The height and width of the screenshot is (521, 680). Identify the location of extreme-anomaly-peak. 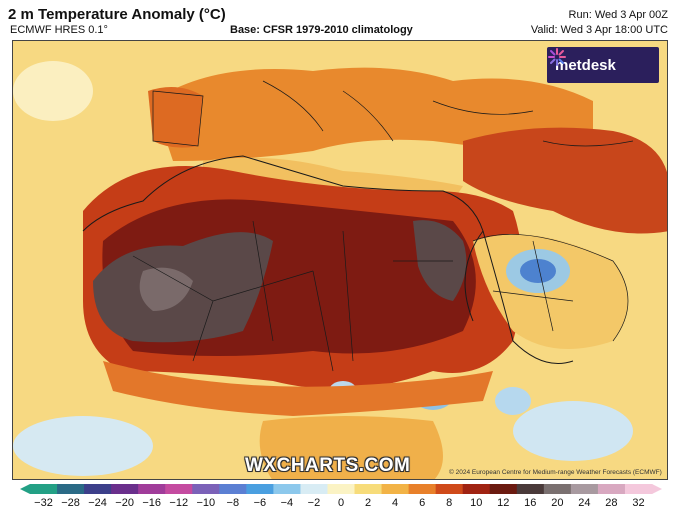
(166, 289).